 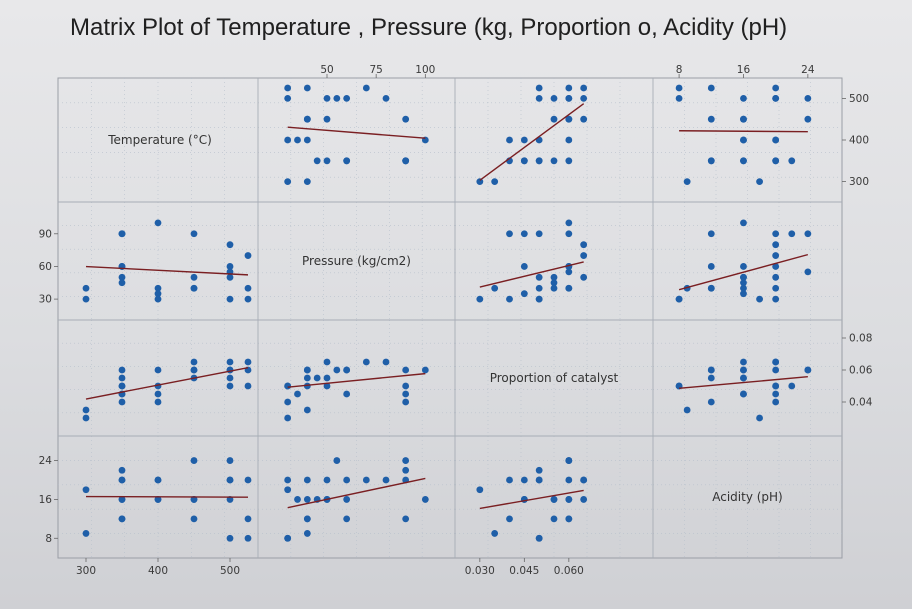 I want to click on tick-label-left: 24, so click(x=46, y=461).